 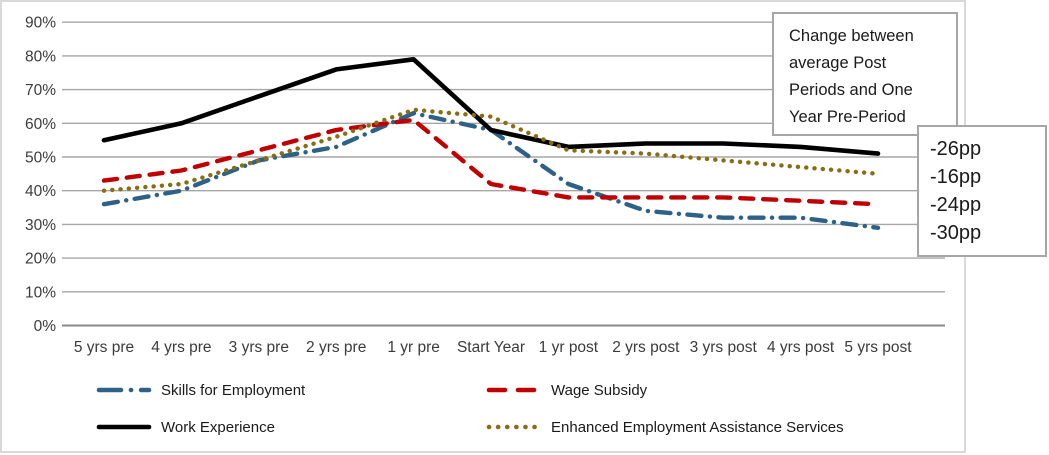 I want to click on legend-item-work-experience: Work Experience, so click(x=185, y=427).